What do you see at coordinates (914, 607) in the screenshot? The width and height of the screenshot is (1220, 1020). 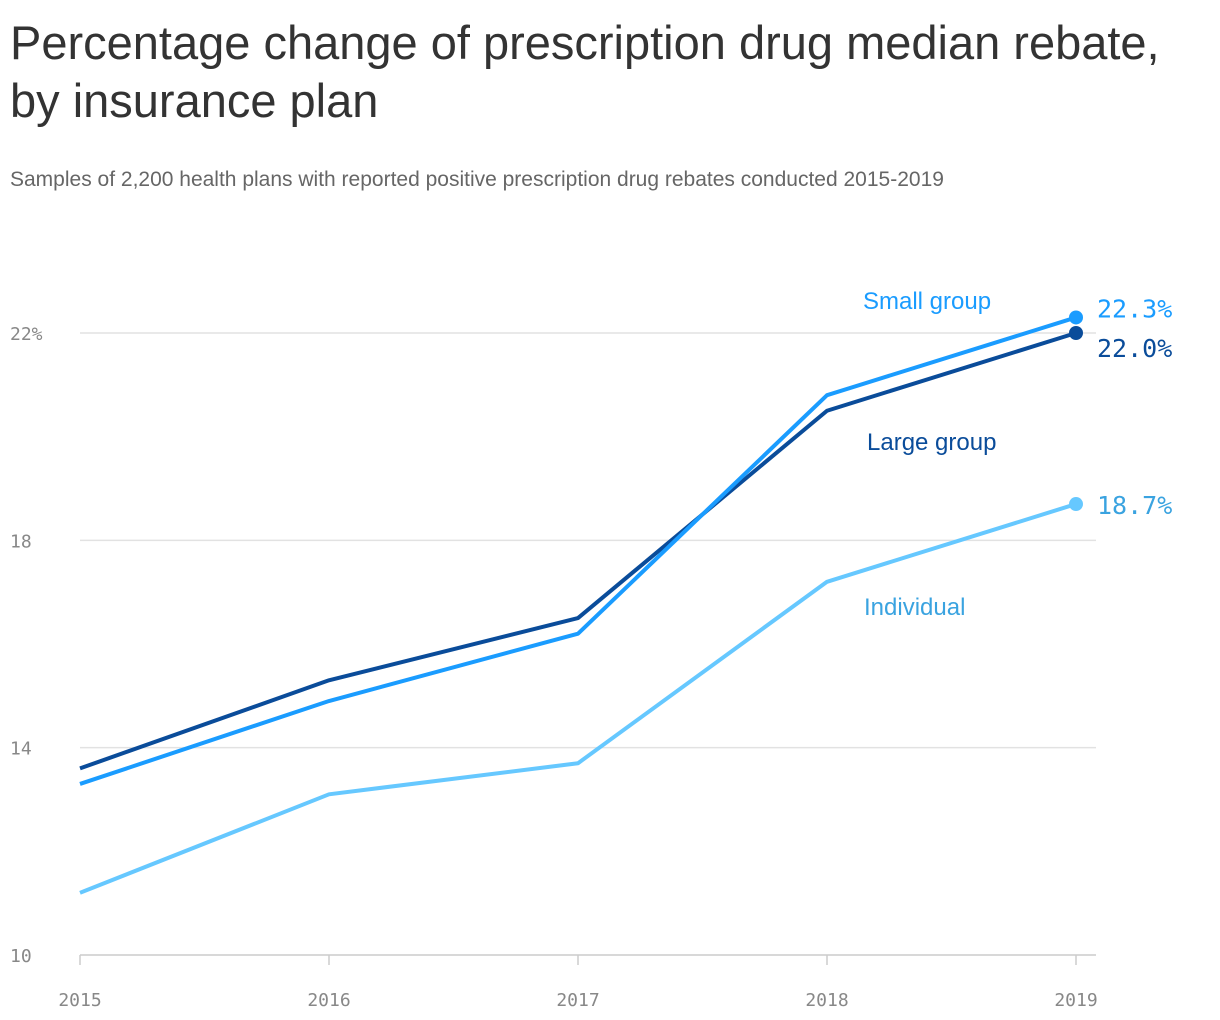 I see `series-label: Individual` at bounding box center [914, 607].